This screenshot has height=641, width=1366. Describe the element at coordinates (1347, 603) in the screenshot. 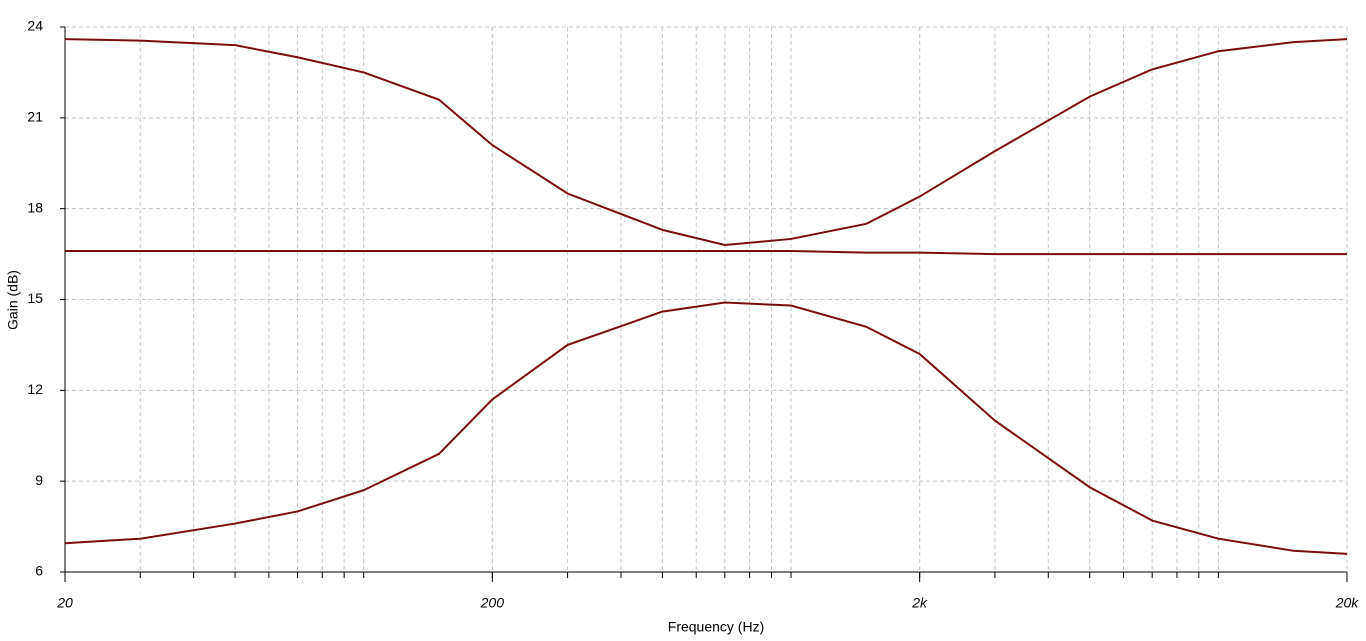

I see `x-tick-label: 20k` at that location.